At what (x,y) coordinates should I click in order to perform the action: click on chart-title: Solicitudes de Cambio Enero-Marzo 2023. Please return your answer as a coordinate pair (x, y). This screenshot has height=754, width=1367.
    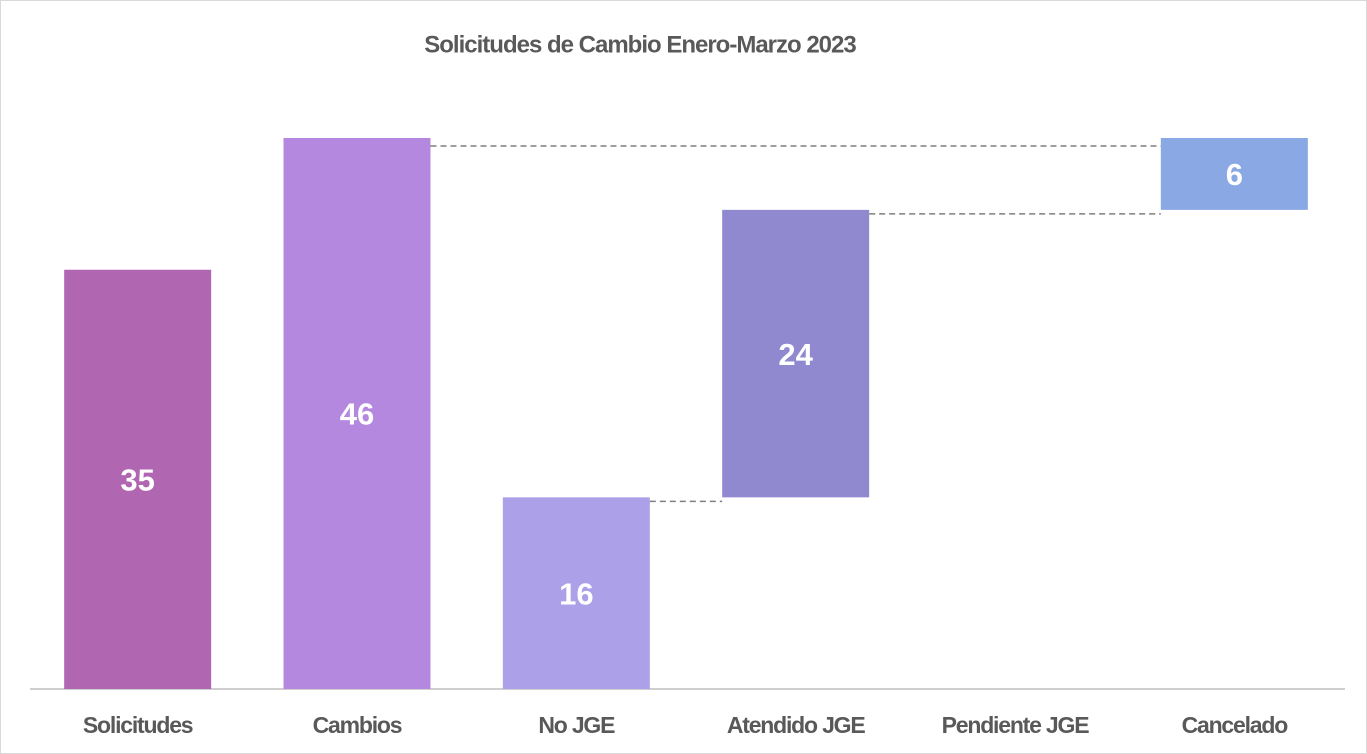
    Looking at the image, I should click on (640, 44).